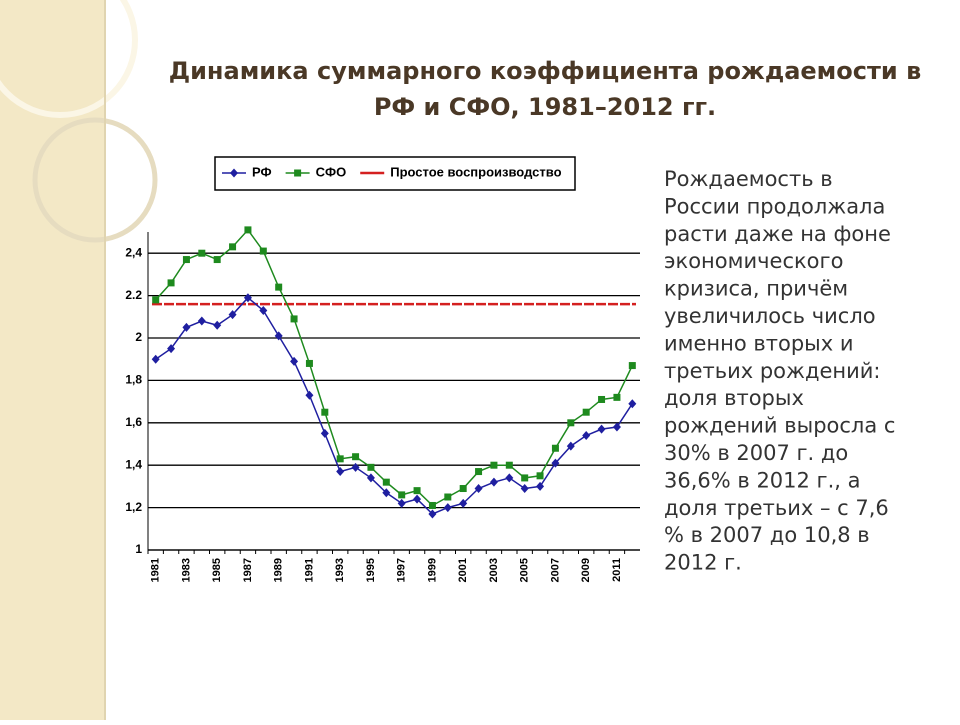 This screenshot has width=960, height=725. I want to click on legend-label: РФ, so click(262, 171).